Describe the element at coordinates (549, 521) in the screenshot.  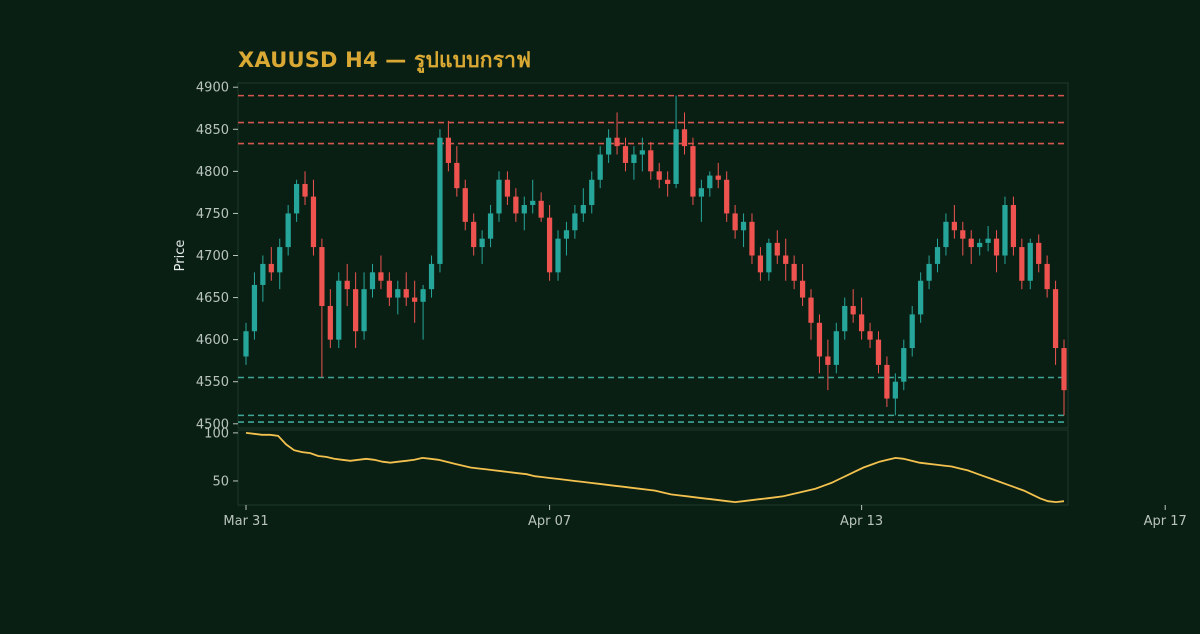
I see `xtick-label: Apr 07` at that location.